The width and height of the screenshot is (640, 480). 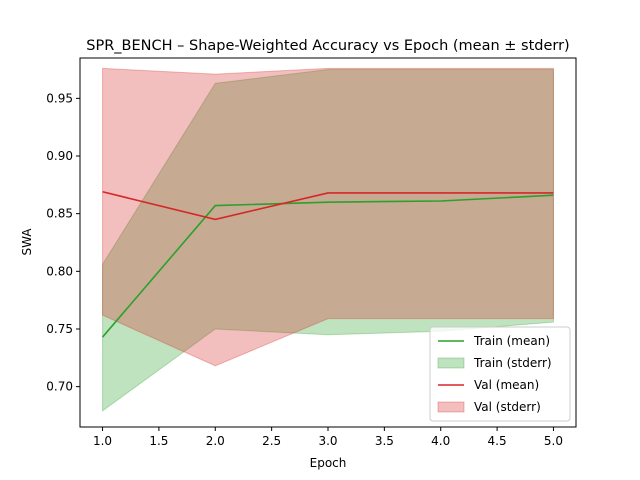 I want to click on x-axis-ticks: 1.0 1.5 2.0 2.5 3.0 3.5 4.0 4.5 5.0, so click(x=328, y=437).